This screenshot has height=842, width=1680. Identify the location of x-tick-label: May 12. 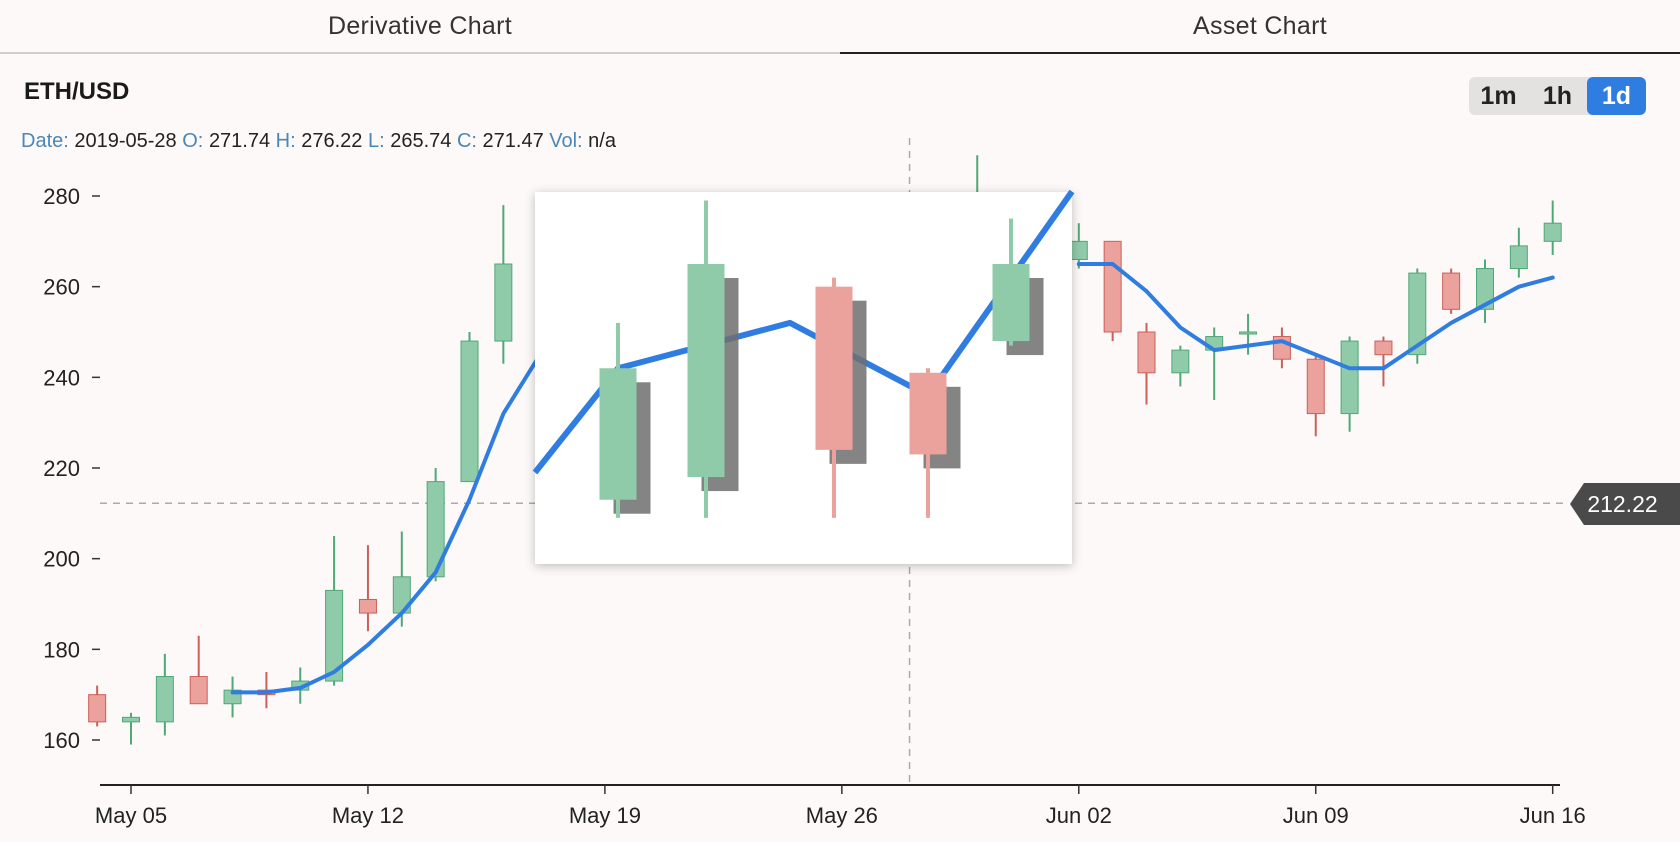
(368, 815).